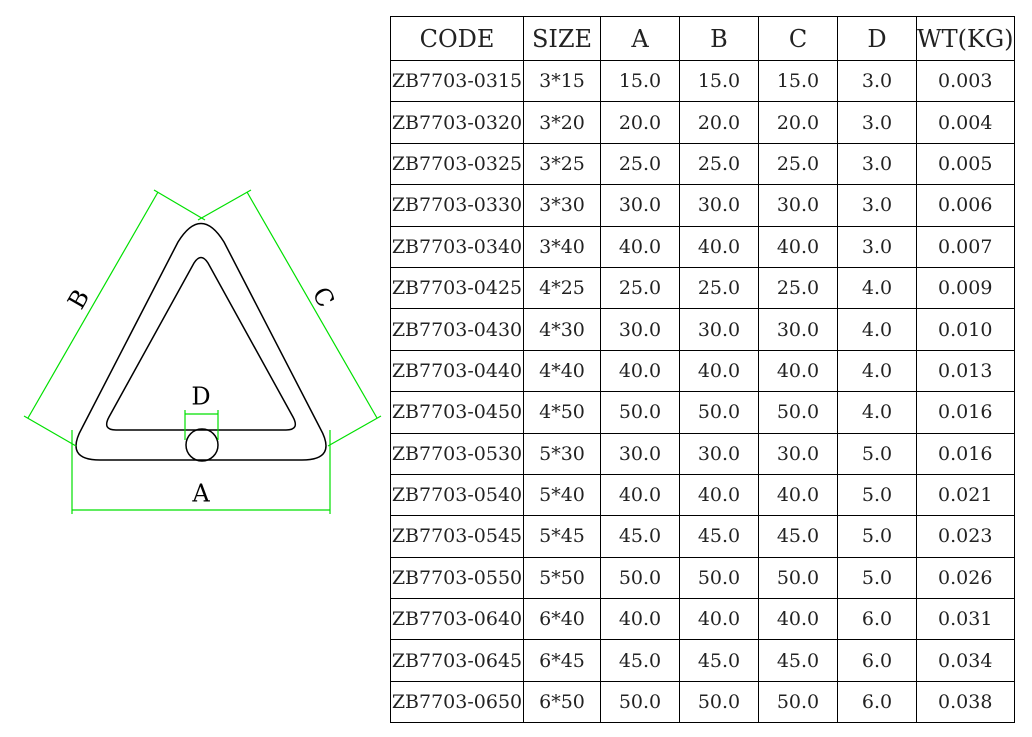 Image resolution: width=1032 pixels, height=737 pixels. What do you see at coordinates (457, 246) in the screenshot?
I see `table-cell: ZB7703-0340` at bounding box center [457, 246].